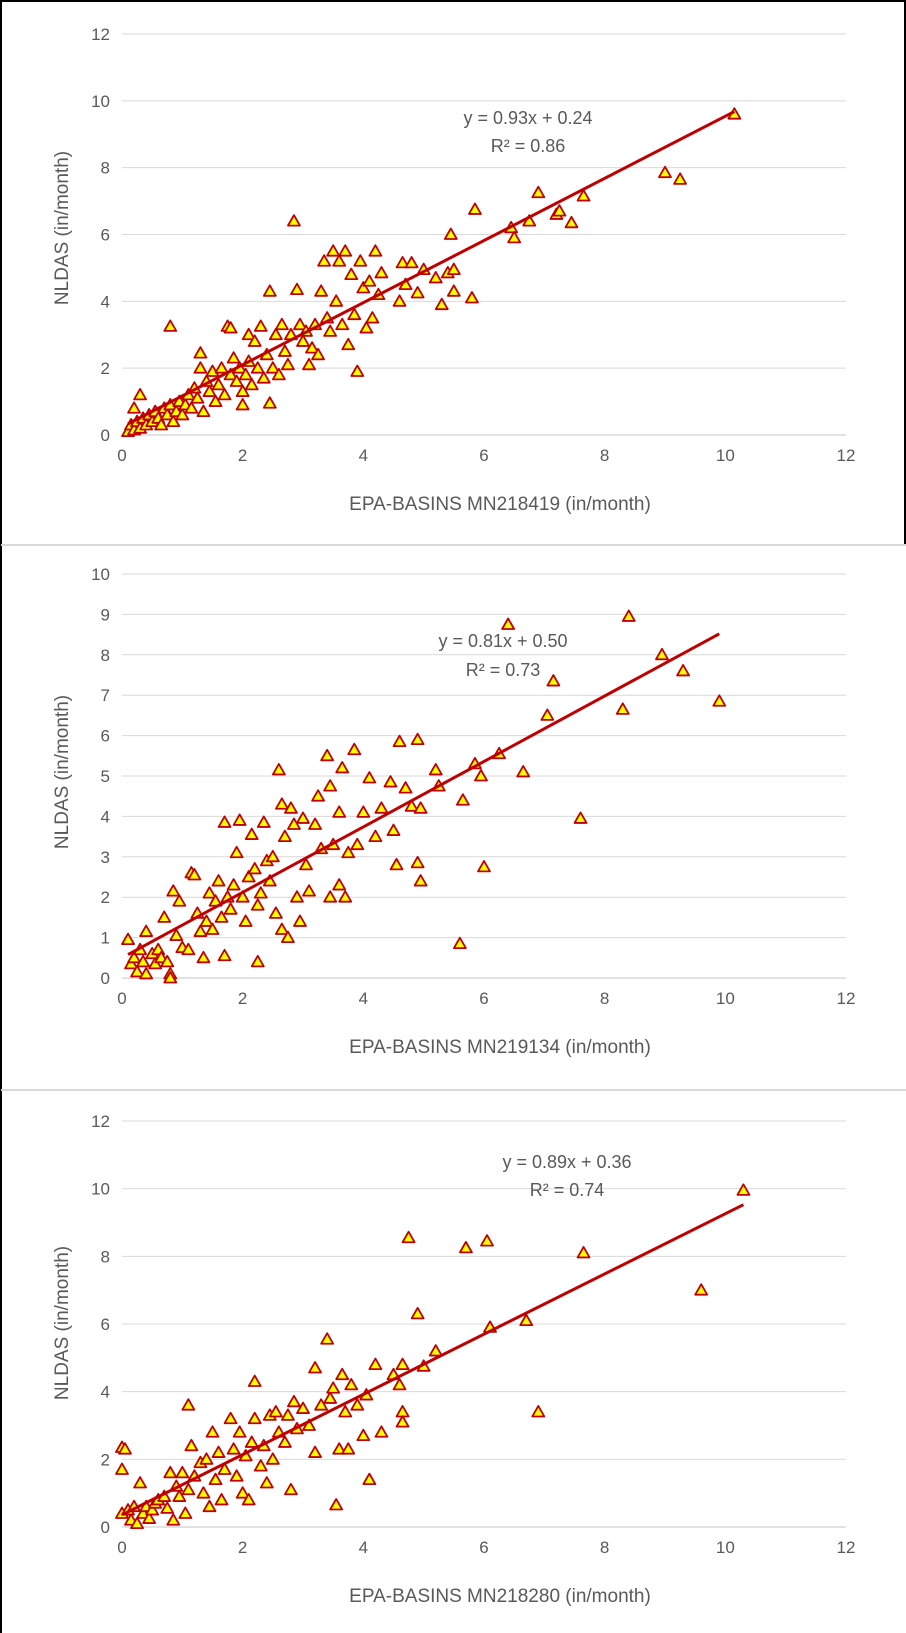 The height and width of the screenshot is (1633, 906). Describe the element at coordinates (567, 1190) in the screenshot. I see `r-squared-label: R² = 0.74` at that location.